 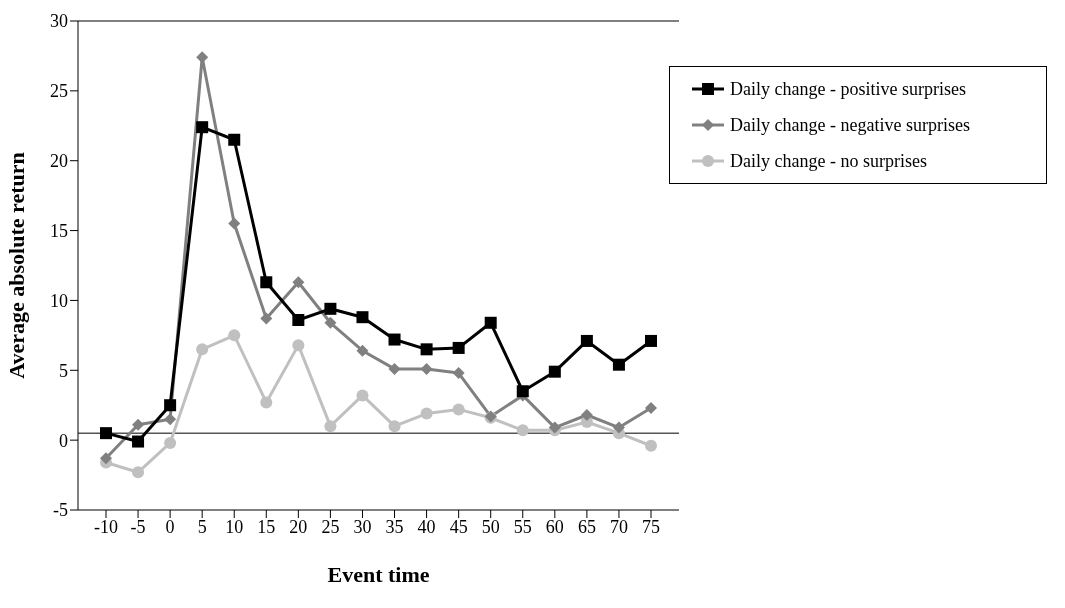 What do you see at coordinates (298, 526) in the screenshot?
I see `x-tick-label: 20` at bounding box center [298, 526].